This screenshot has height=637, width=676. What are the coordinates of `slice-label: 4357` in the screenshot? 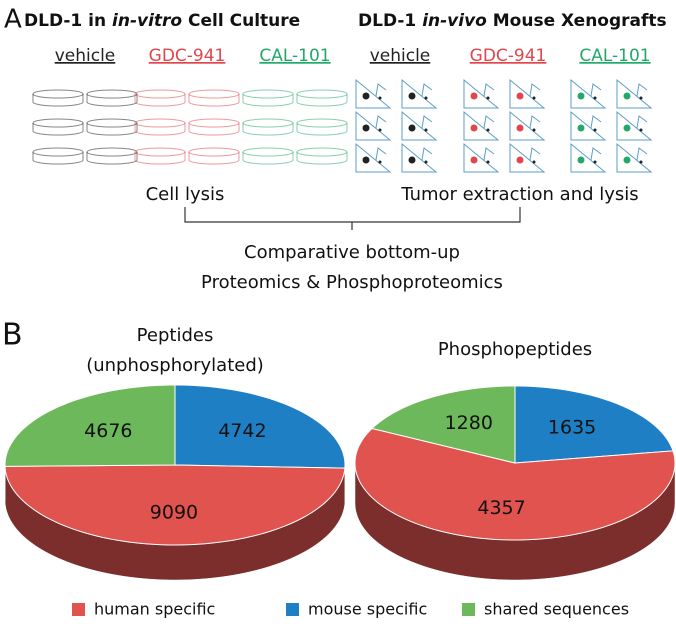 It's located at (501, 508).